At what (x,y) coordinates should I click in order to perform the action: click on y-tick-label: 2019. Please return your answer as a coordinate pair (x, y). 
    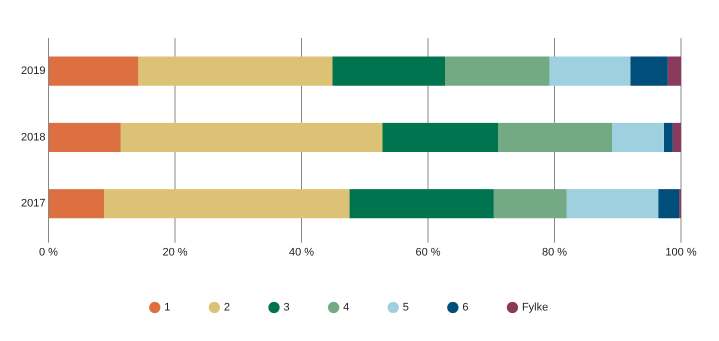
    Looking at the image, I should click on (33, 71).